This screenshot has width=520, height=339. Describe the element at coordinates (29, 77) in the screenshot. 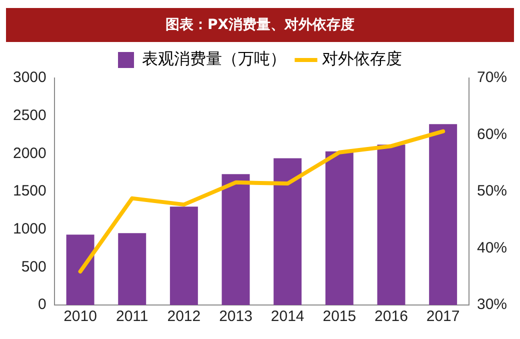

I see `y-tick-label: 3000` at that location.